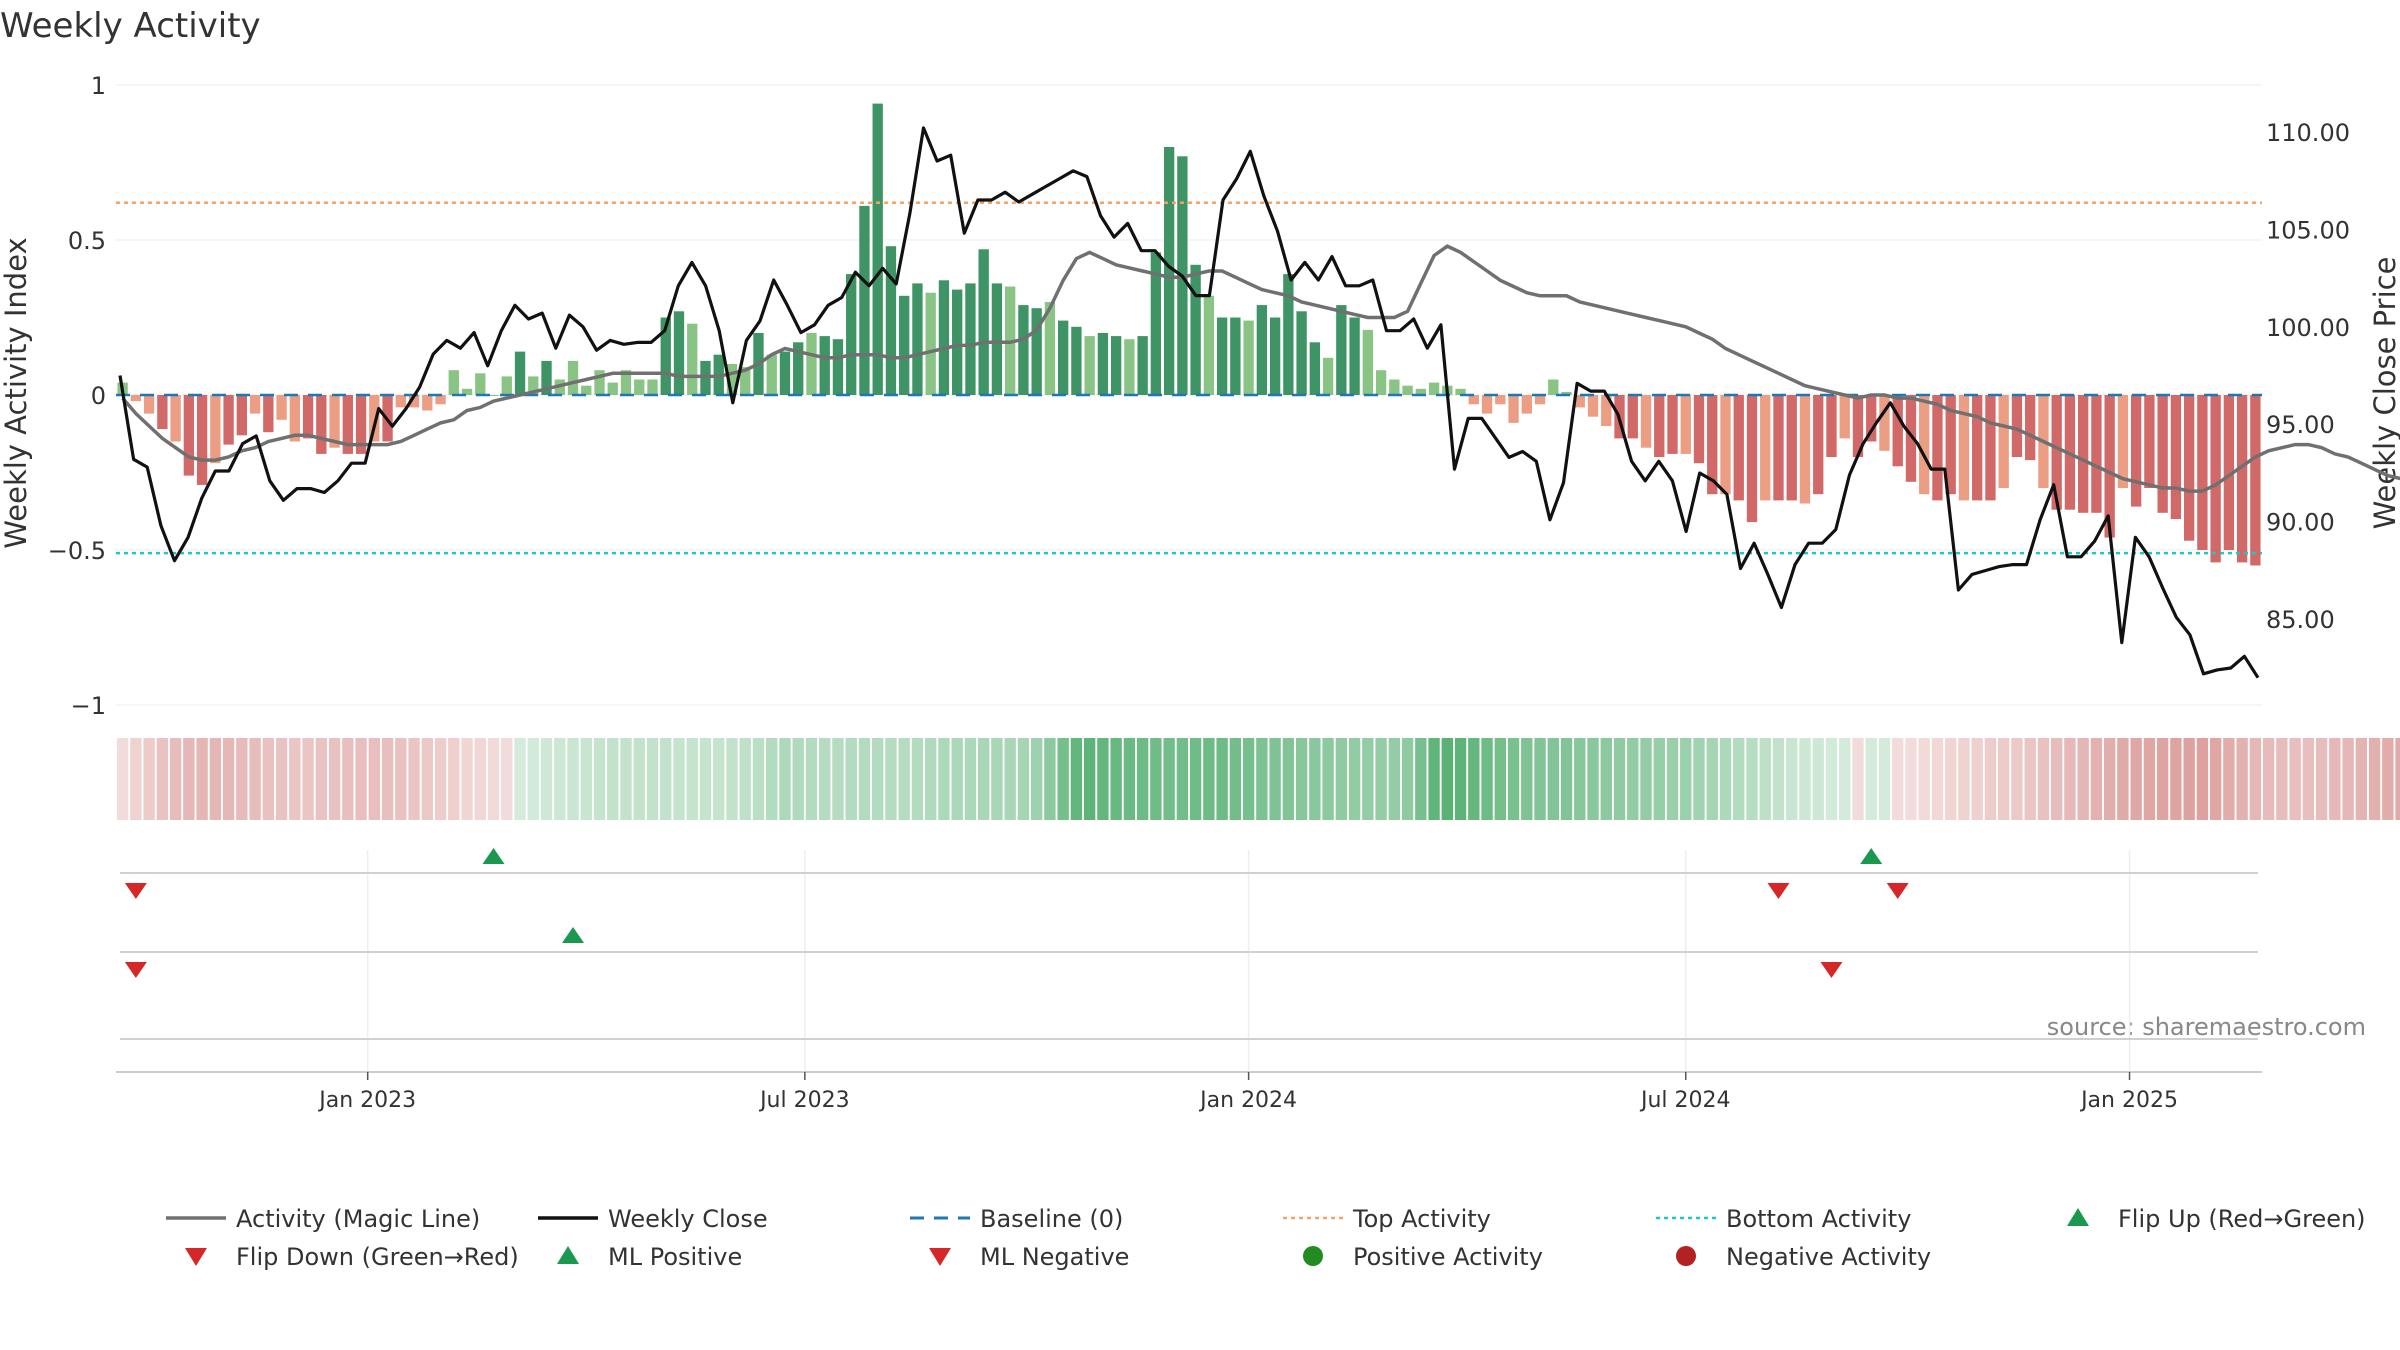 The image size is (2400, 1350). Describe the element at coordinates (1421, 1219) in the screenshot. I see `legend-label: Top Activity` at that location.